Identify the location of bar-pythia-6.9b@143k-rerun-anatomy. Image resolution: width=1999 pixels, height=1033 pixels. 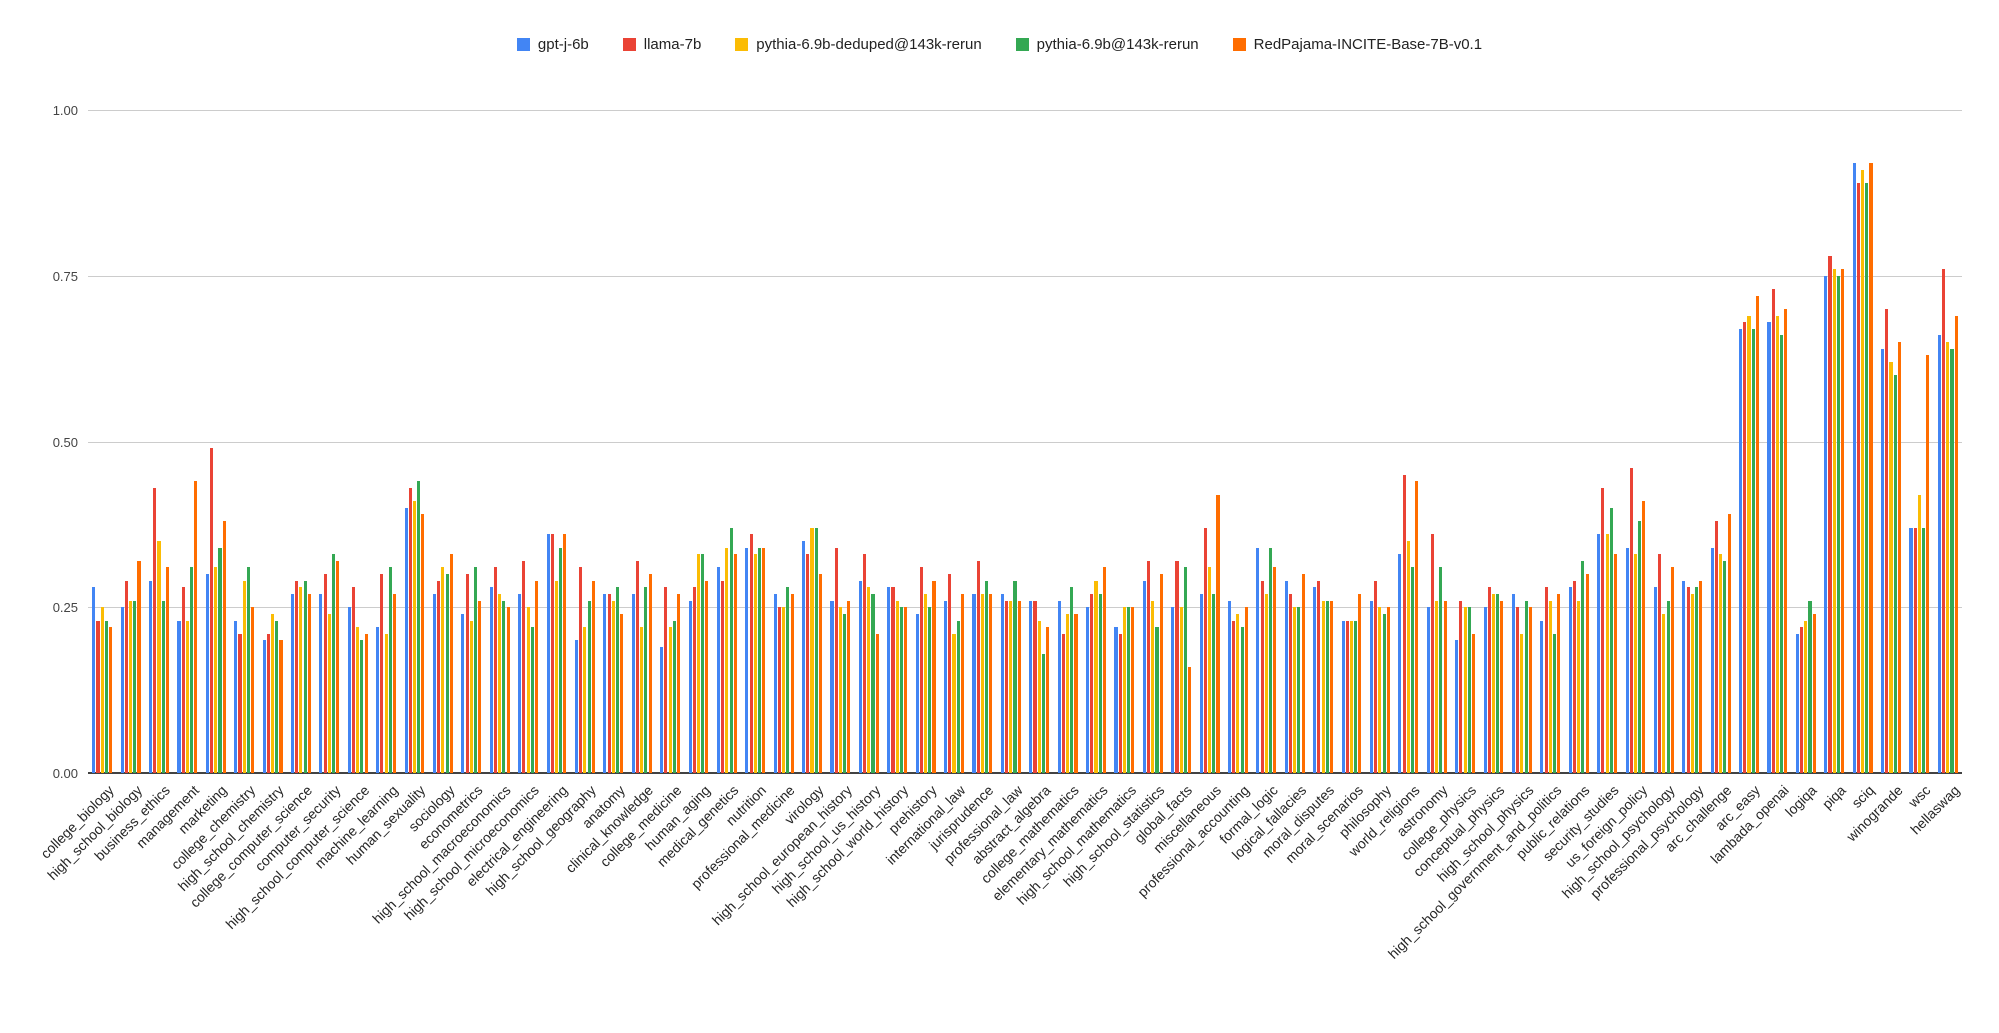
(617, 680).